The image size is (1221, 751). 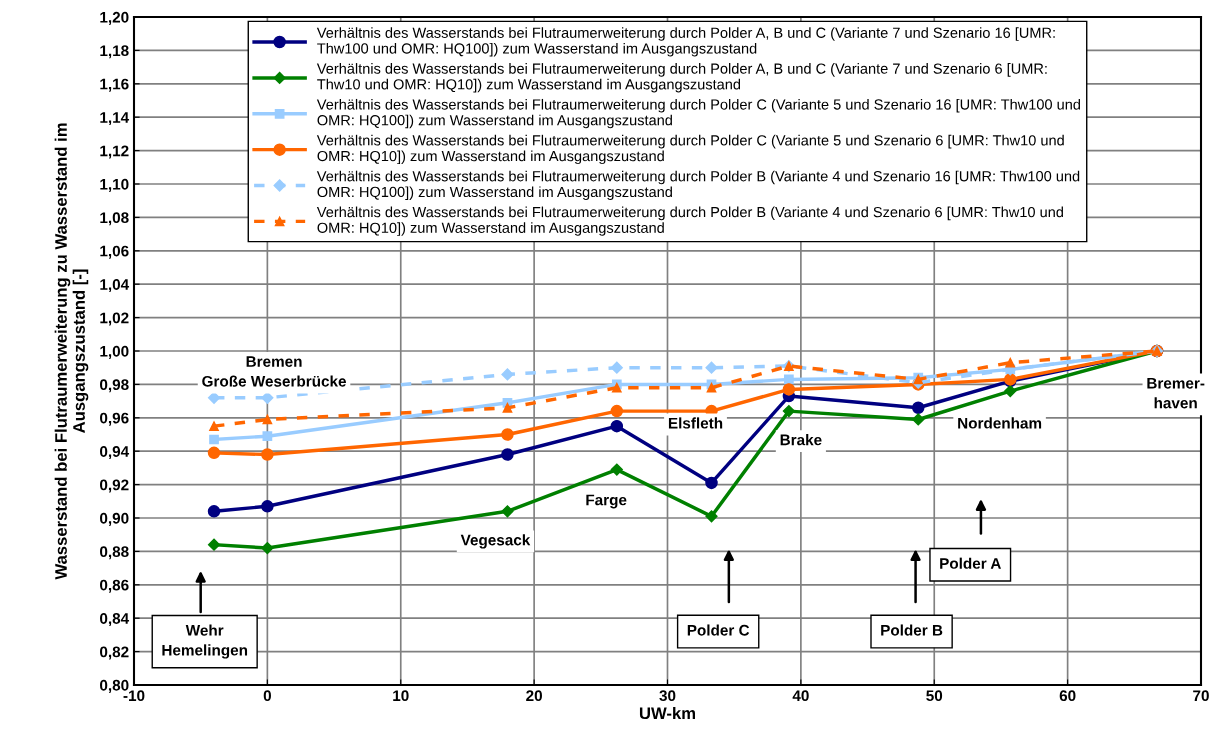 I want to click on y-tick-label: 1,20, so click(x=114, y=18).